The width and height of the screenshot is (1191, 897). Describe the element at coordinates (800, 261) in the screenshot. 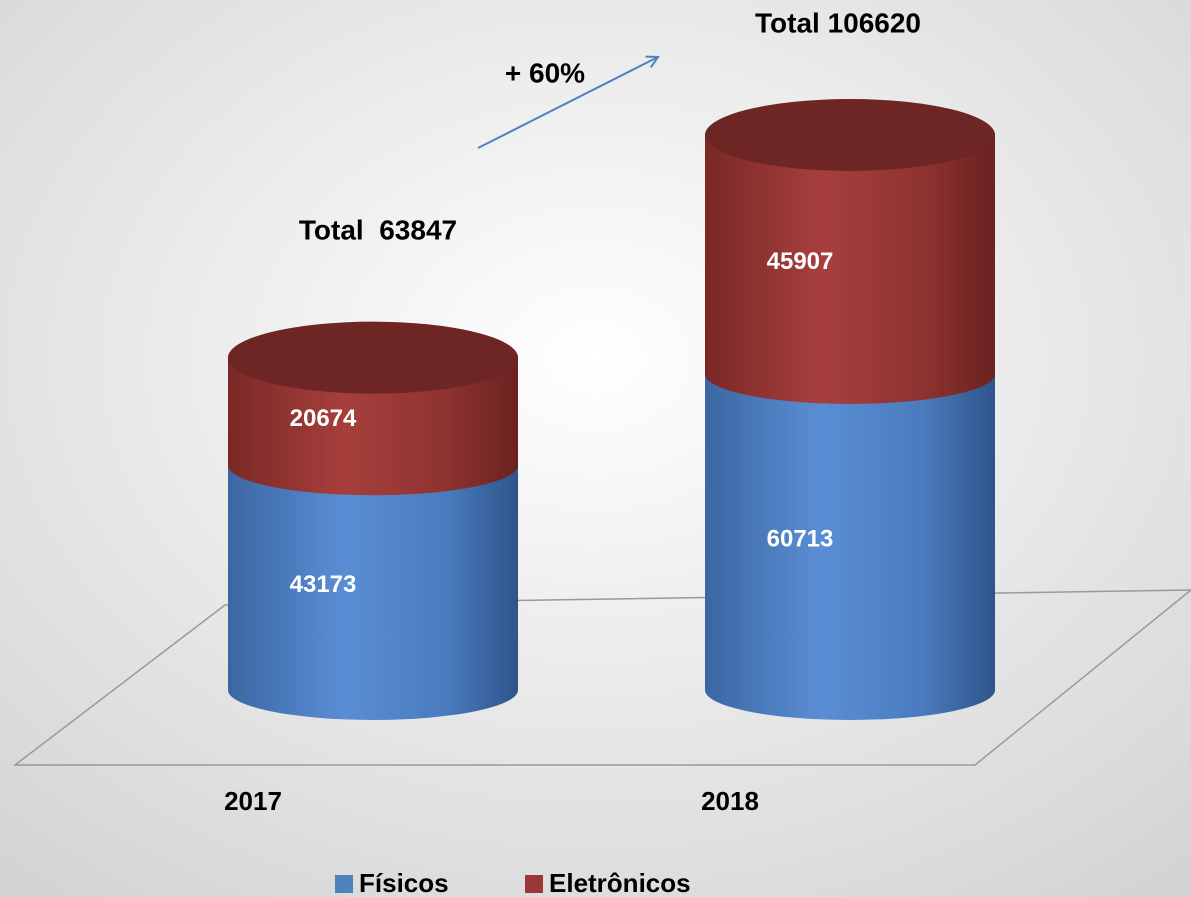

I see `value-label: 45907` at that location.